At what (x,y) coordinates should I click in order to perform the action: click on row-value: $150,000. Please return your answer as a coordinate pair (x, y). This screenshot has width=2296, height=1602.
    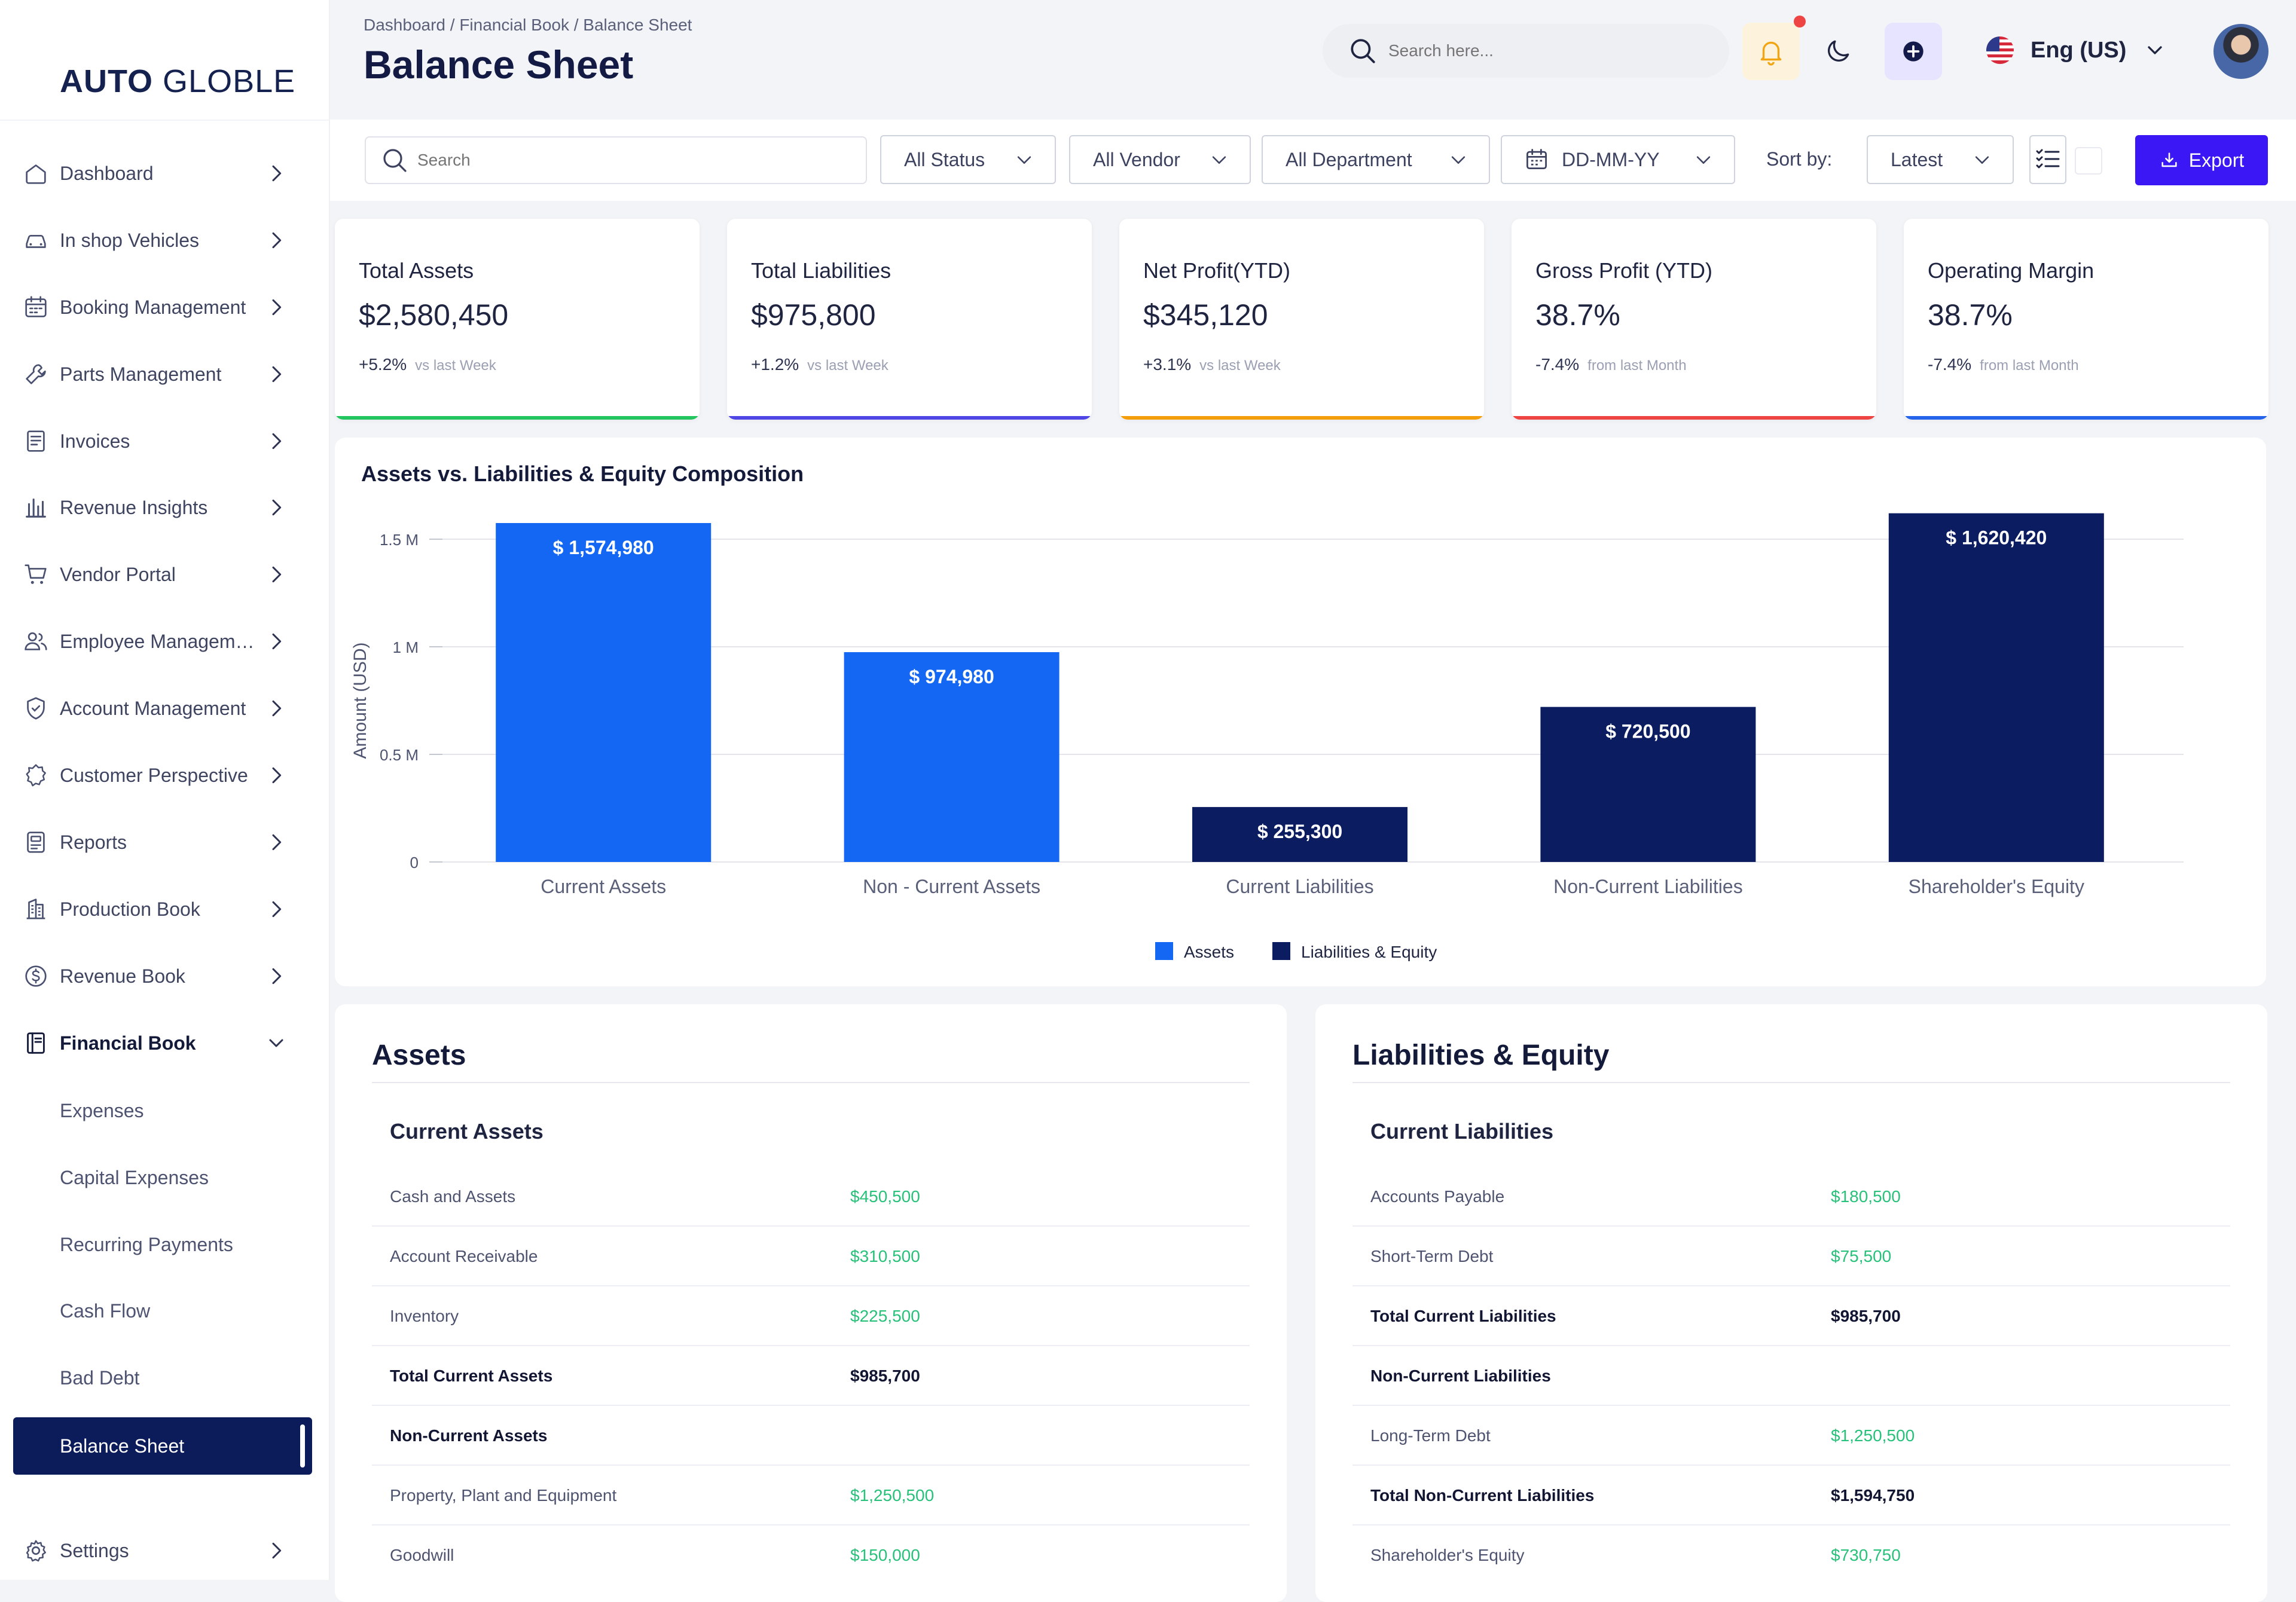
    Looking at the image, I should click on (885, 1555).